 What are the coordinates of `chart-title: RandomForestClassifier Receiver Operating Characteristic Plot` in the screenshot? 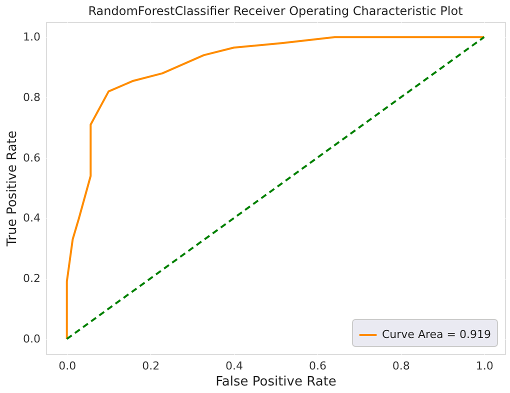 It's located at (276, 11).